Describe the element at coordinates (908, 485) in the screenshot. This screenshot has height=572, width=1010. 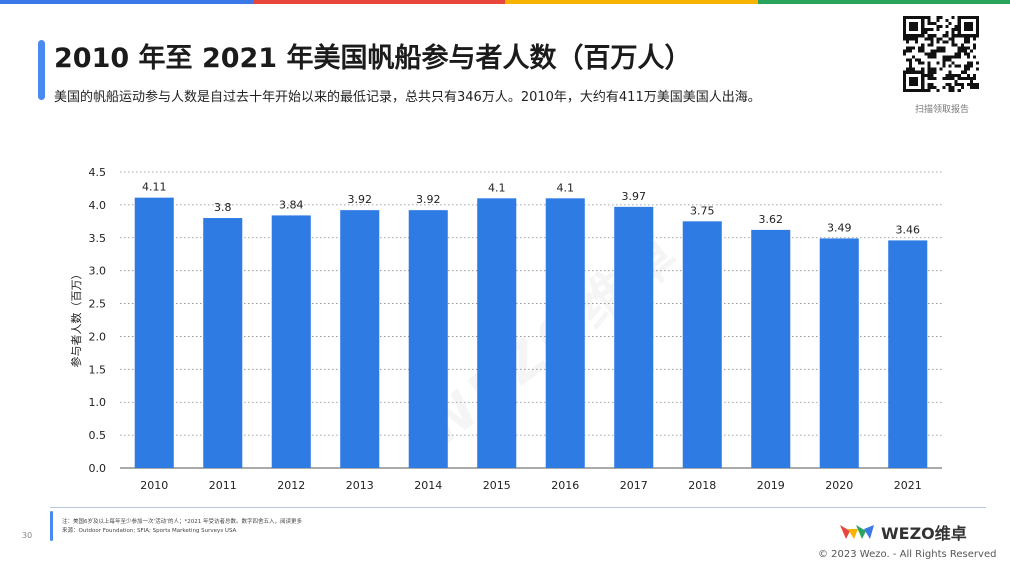
I see `x-tick-label: 2021` at that location.